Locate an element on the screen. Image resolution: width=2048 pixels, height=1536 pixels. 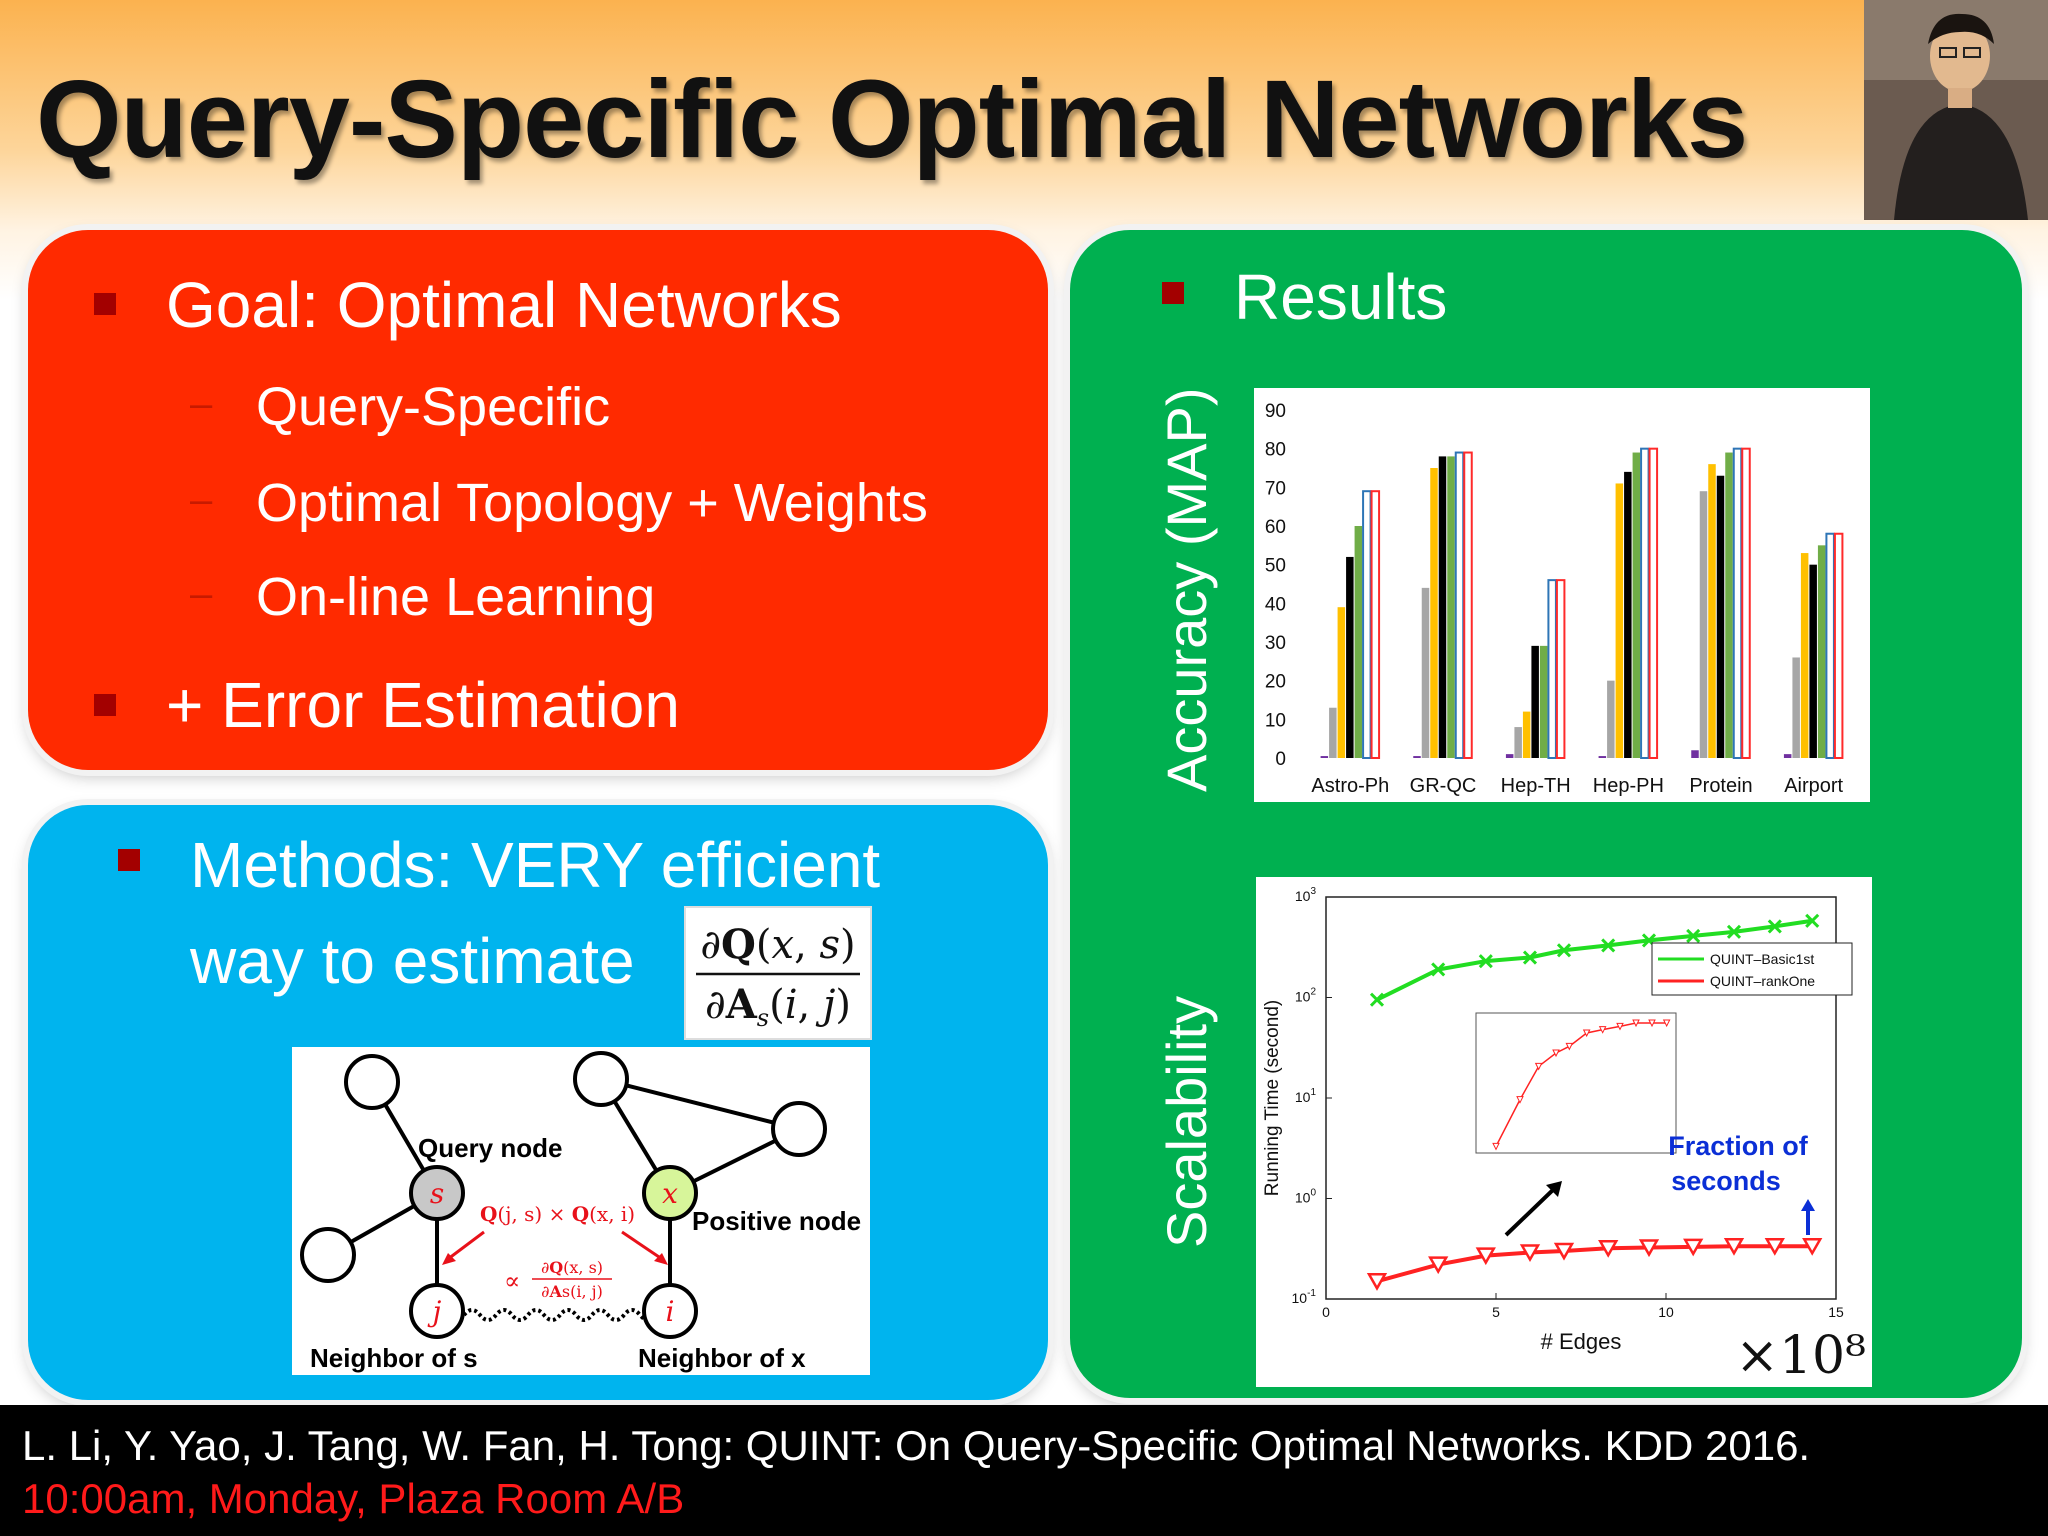
query-node-label: Query node is located at coordinates (490, 1148).